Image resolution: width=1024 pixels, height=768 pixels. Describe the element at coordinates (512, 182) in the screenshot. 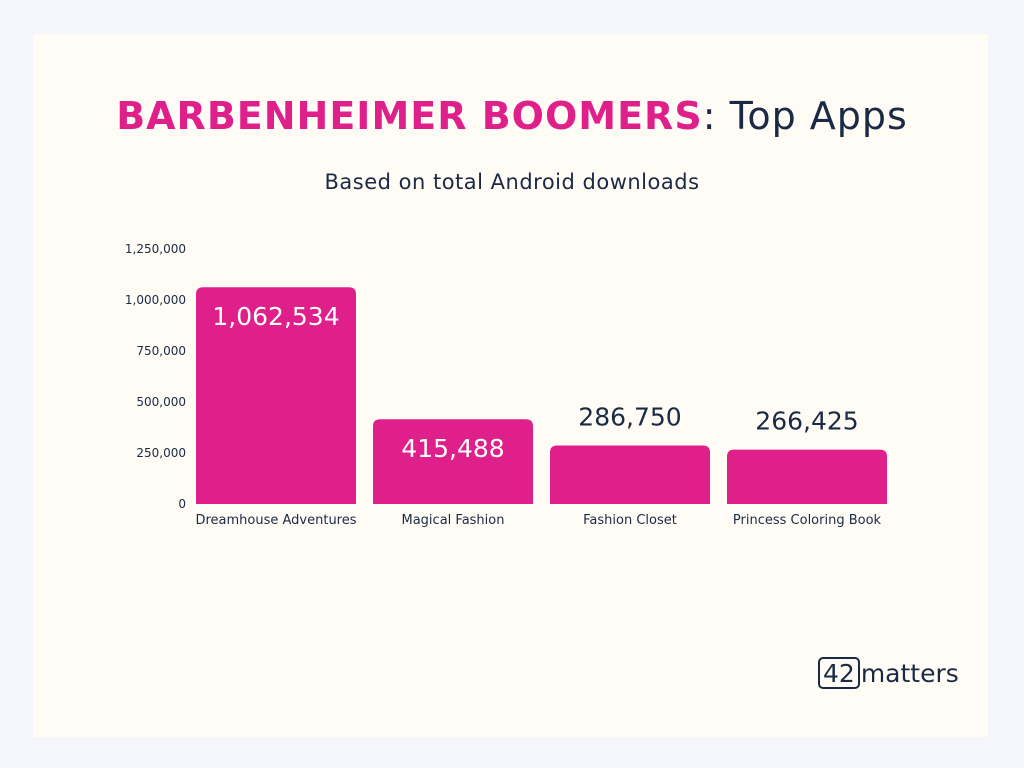

I see `chart-subtitle: Based on total Android downloads` at that location.